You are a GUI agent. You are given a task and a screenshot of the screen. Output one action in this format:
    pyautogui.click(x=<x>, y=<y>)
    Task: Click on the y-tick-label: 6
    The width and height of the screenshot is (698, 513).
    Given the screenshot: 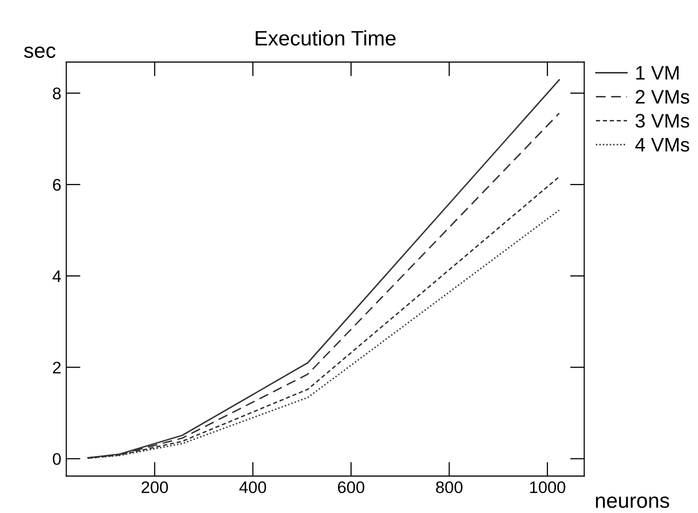 What is the action you would take?
    pyautogui.click(x=57, y=184)
    